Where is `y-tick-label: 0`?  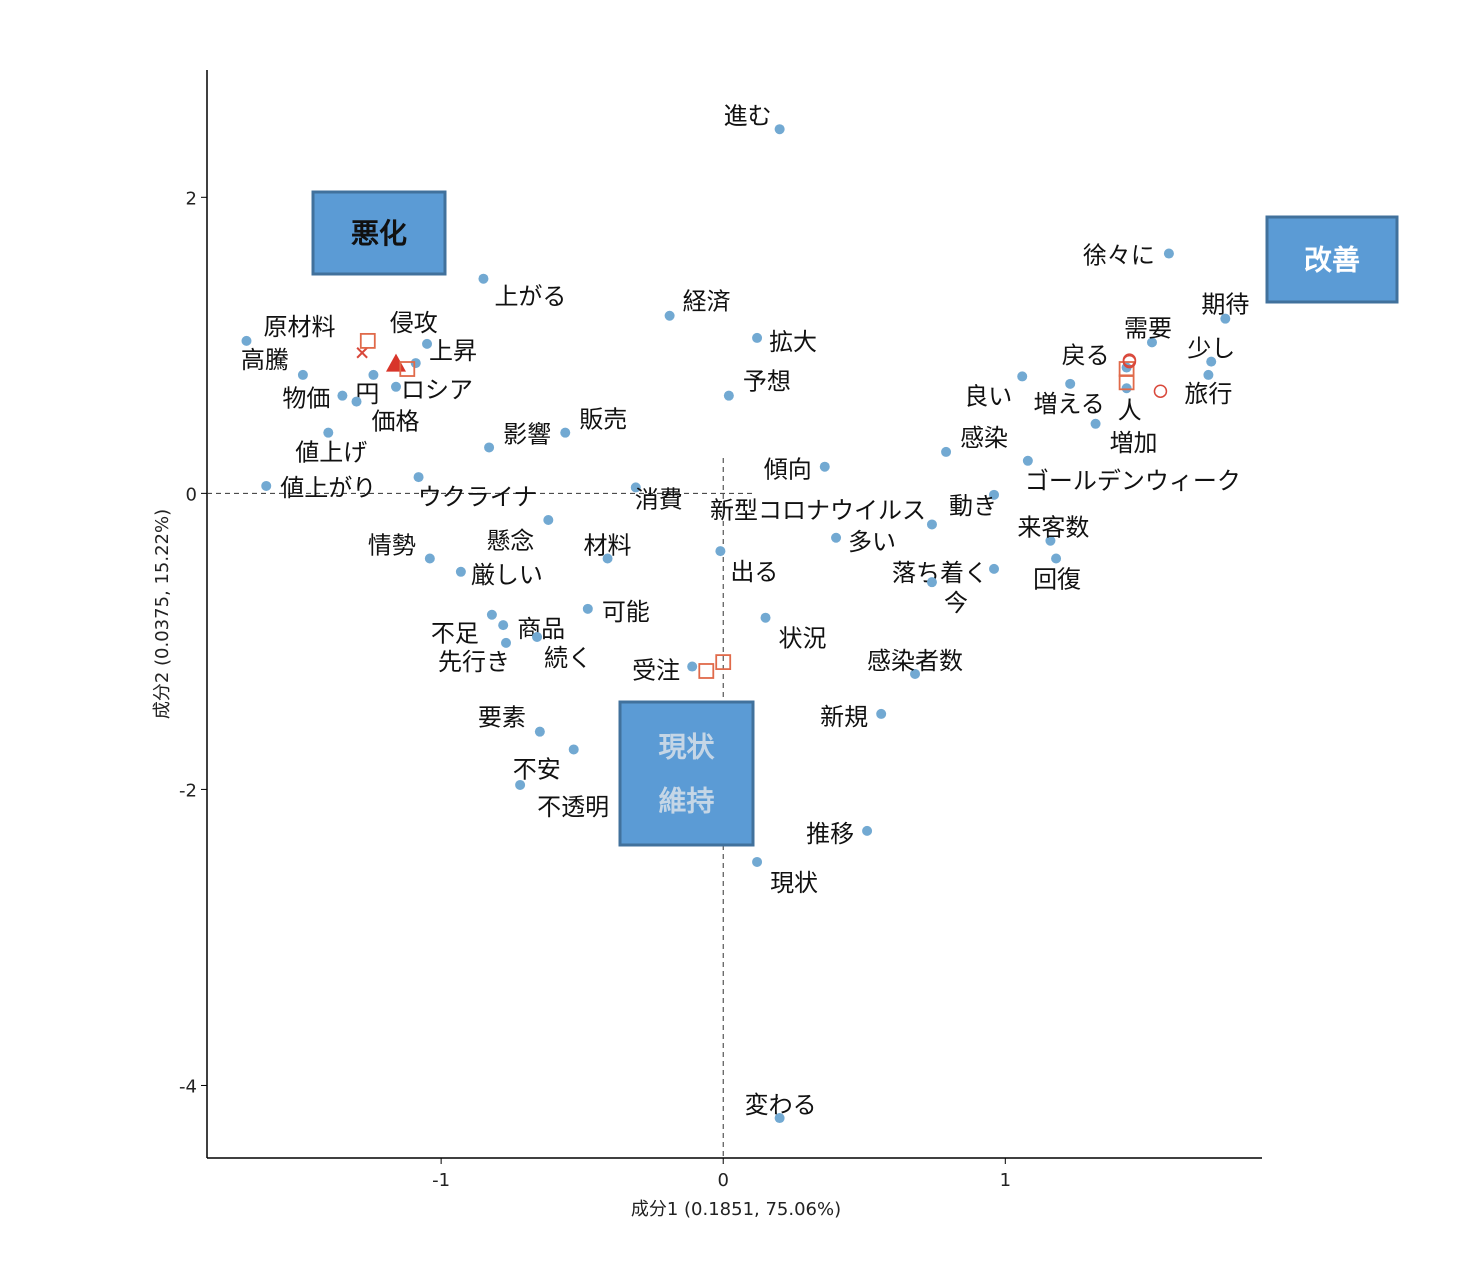
y-tick-label: 0 is located at coordinates (191, 494).